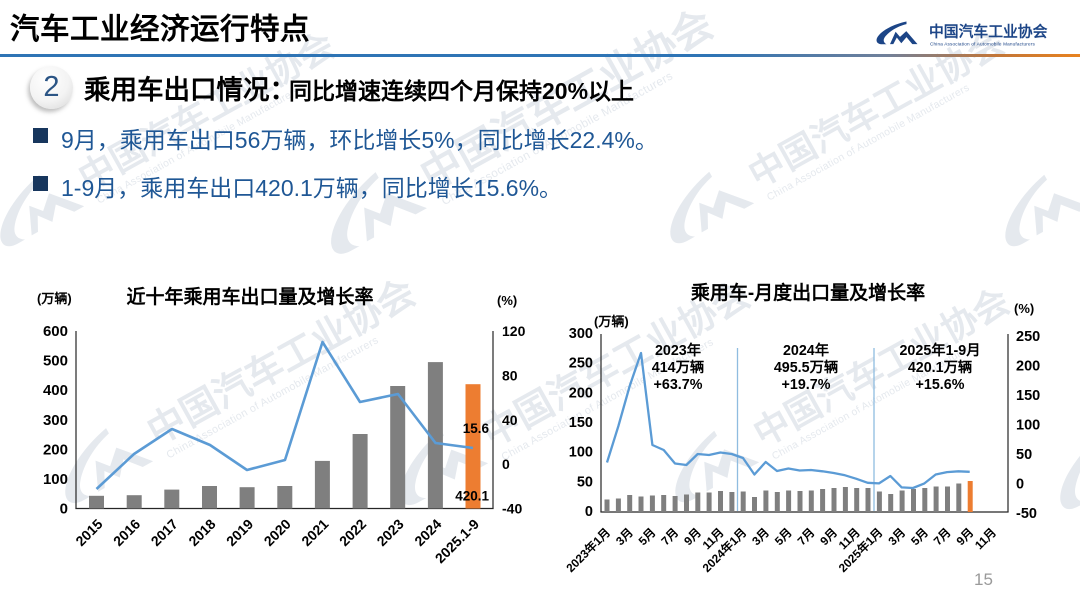 This screenshot has width=1080, height=608. Describe the element at coordinates (678, 385) in the screenshot. I see `svg-text: +63.7%` at that location.